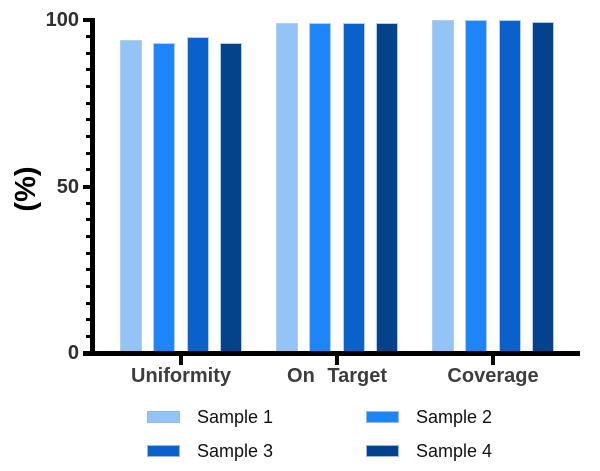  I want to click on legend-label-sample-2: Sample 2, so click(454, 417).